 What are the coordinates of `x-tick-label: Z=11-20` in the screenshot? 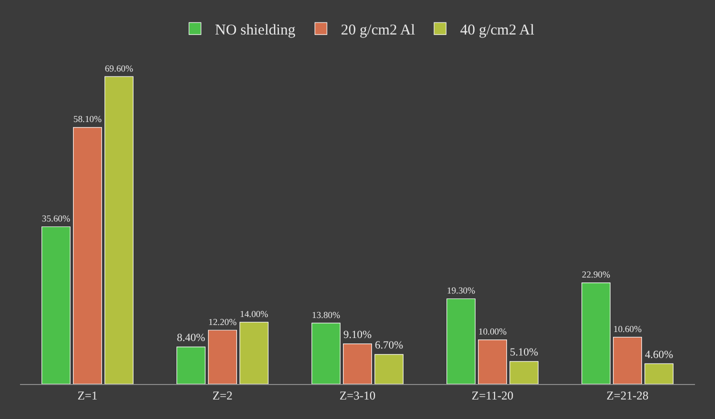 It's located at (493, 395).